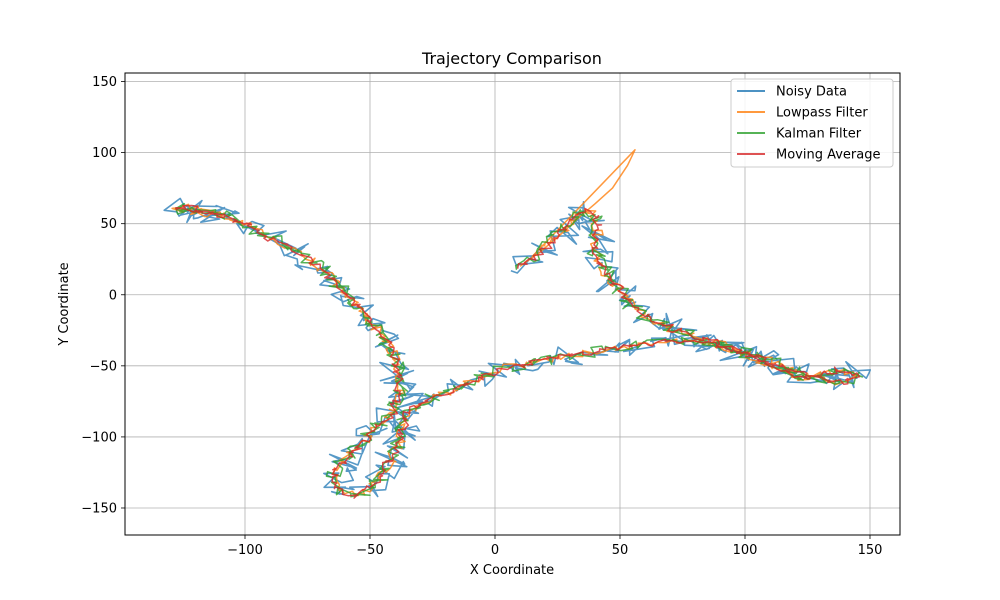  What do you see at coordinates (104, 153) in the screenshot?
I see `y-tick-label: 100` at bounding box center [104, 153].